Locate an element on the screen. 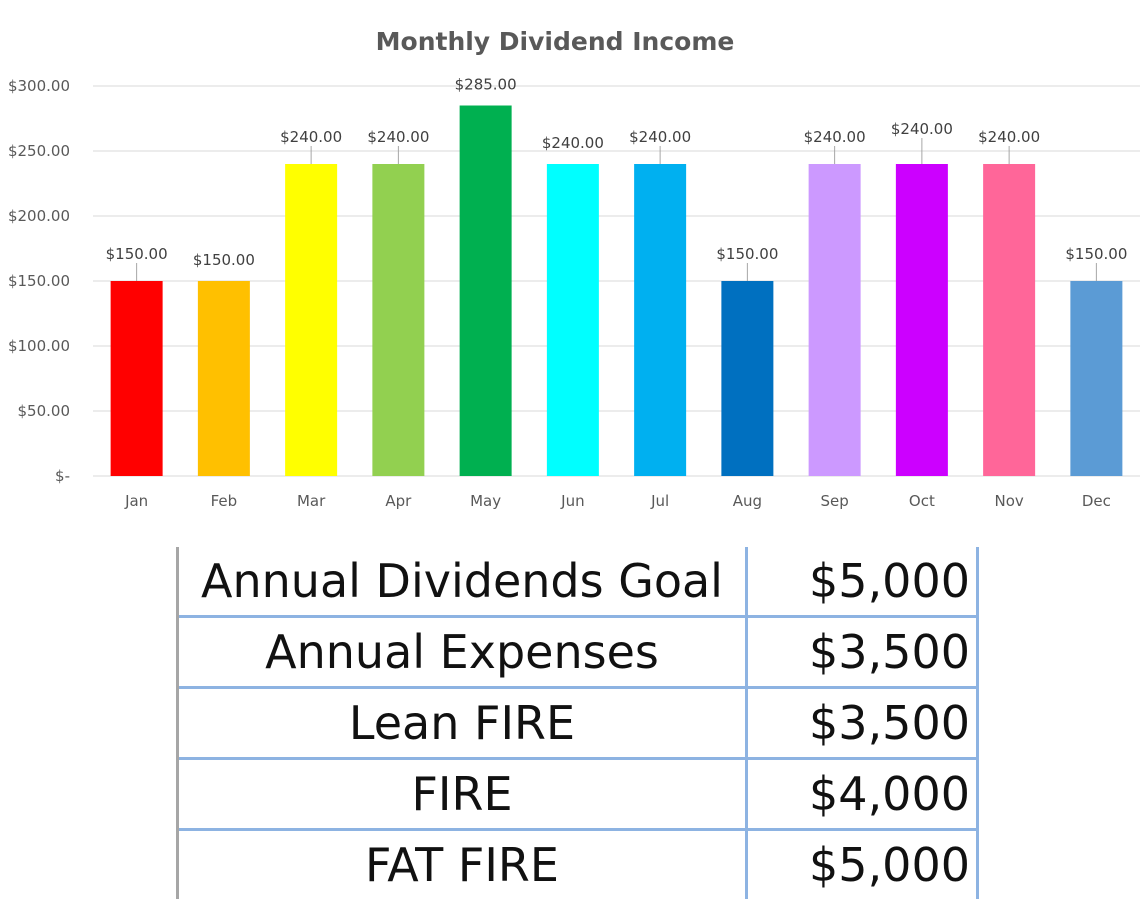 This screenshot has height=912, width=1140. y-tick-label: $150.00 is located at coordinates (39, 281).